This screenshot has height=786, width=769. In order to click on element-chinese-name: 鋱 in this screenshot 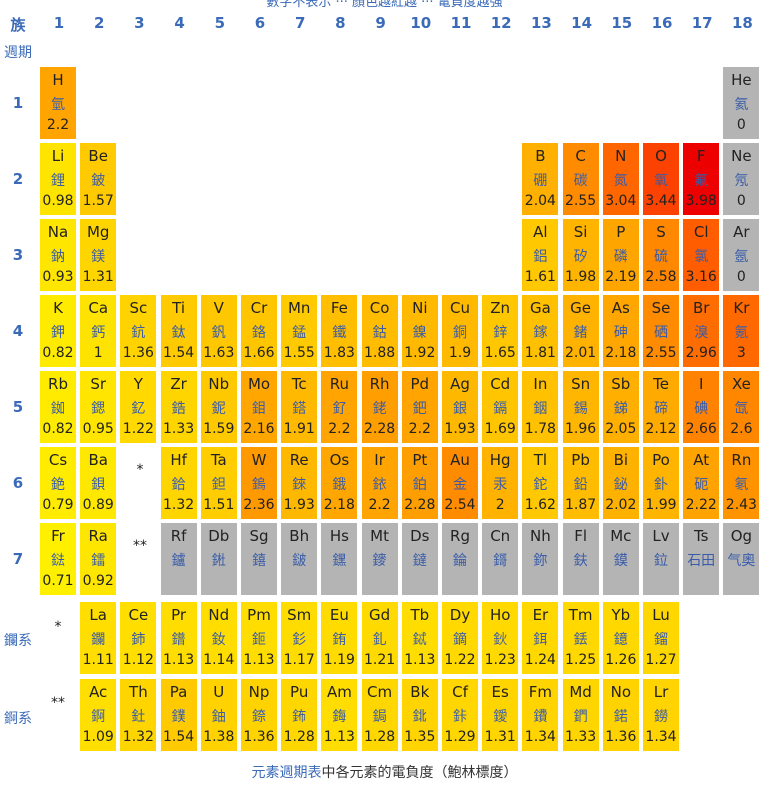, I will do `click(419, 640)`.